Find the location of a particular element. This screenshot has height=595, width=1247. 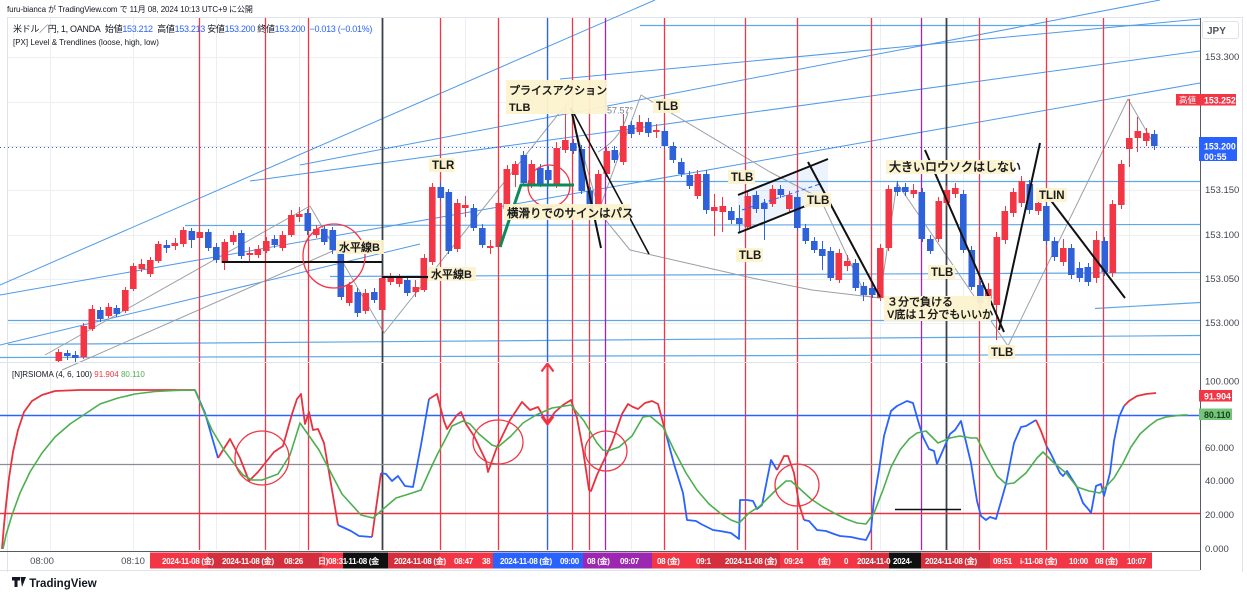

svg-text: 大きいロウソクはしない is located at coordinates (955, 166).